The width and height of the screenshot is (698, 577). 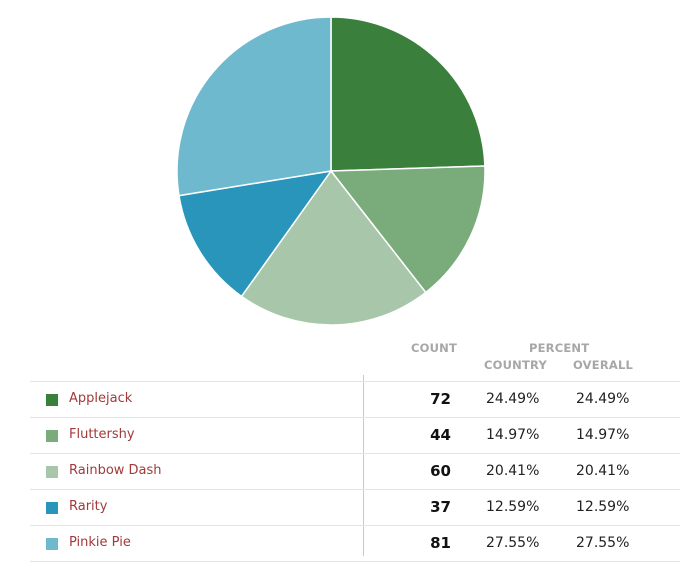 What do you see at coordinates (408, 94) in the screenshot?
I see `pie-slice-applejack` at bounding box center [408, 94].